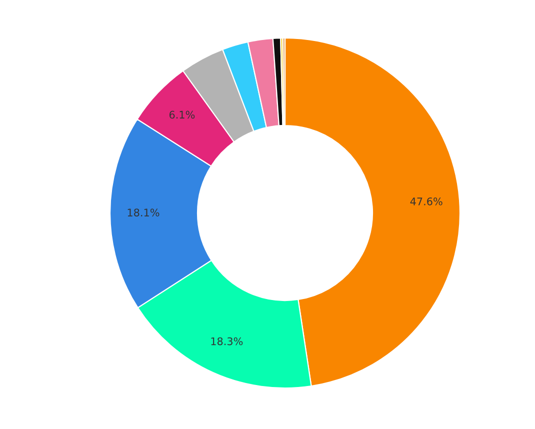 Image resolution: width=535 pixels, height=429 pixels. What do you see at coordinates (227, 341) in the screenshot?
I see `data-label: 18.3%` at bounding box center [227, 341].